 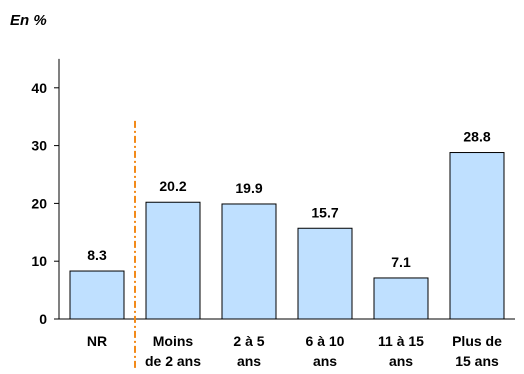 I want to click on y-tick-label: 10, so click(x=39, y=261).